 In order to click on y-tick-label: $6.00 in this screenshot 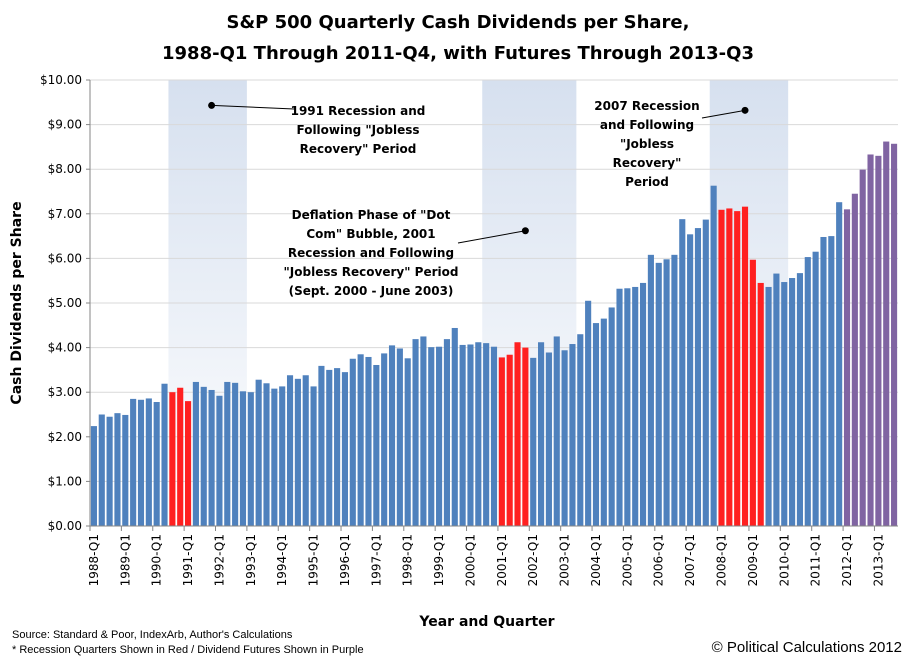, I will do `click(65, 258)`.